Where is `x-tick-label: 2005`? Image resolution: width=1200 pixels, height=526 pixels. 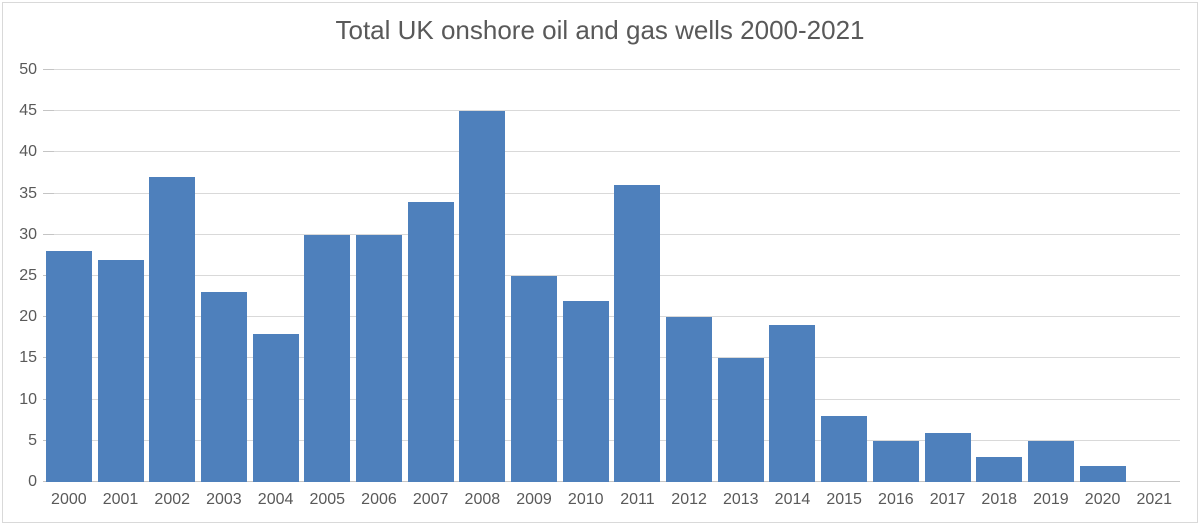 x-tick-label: 2005 is located at coordinates (327, 499).